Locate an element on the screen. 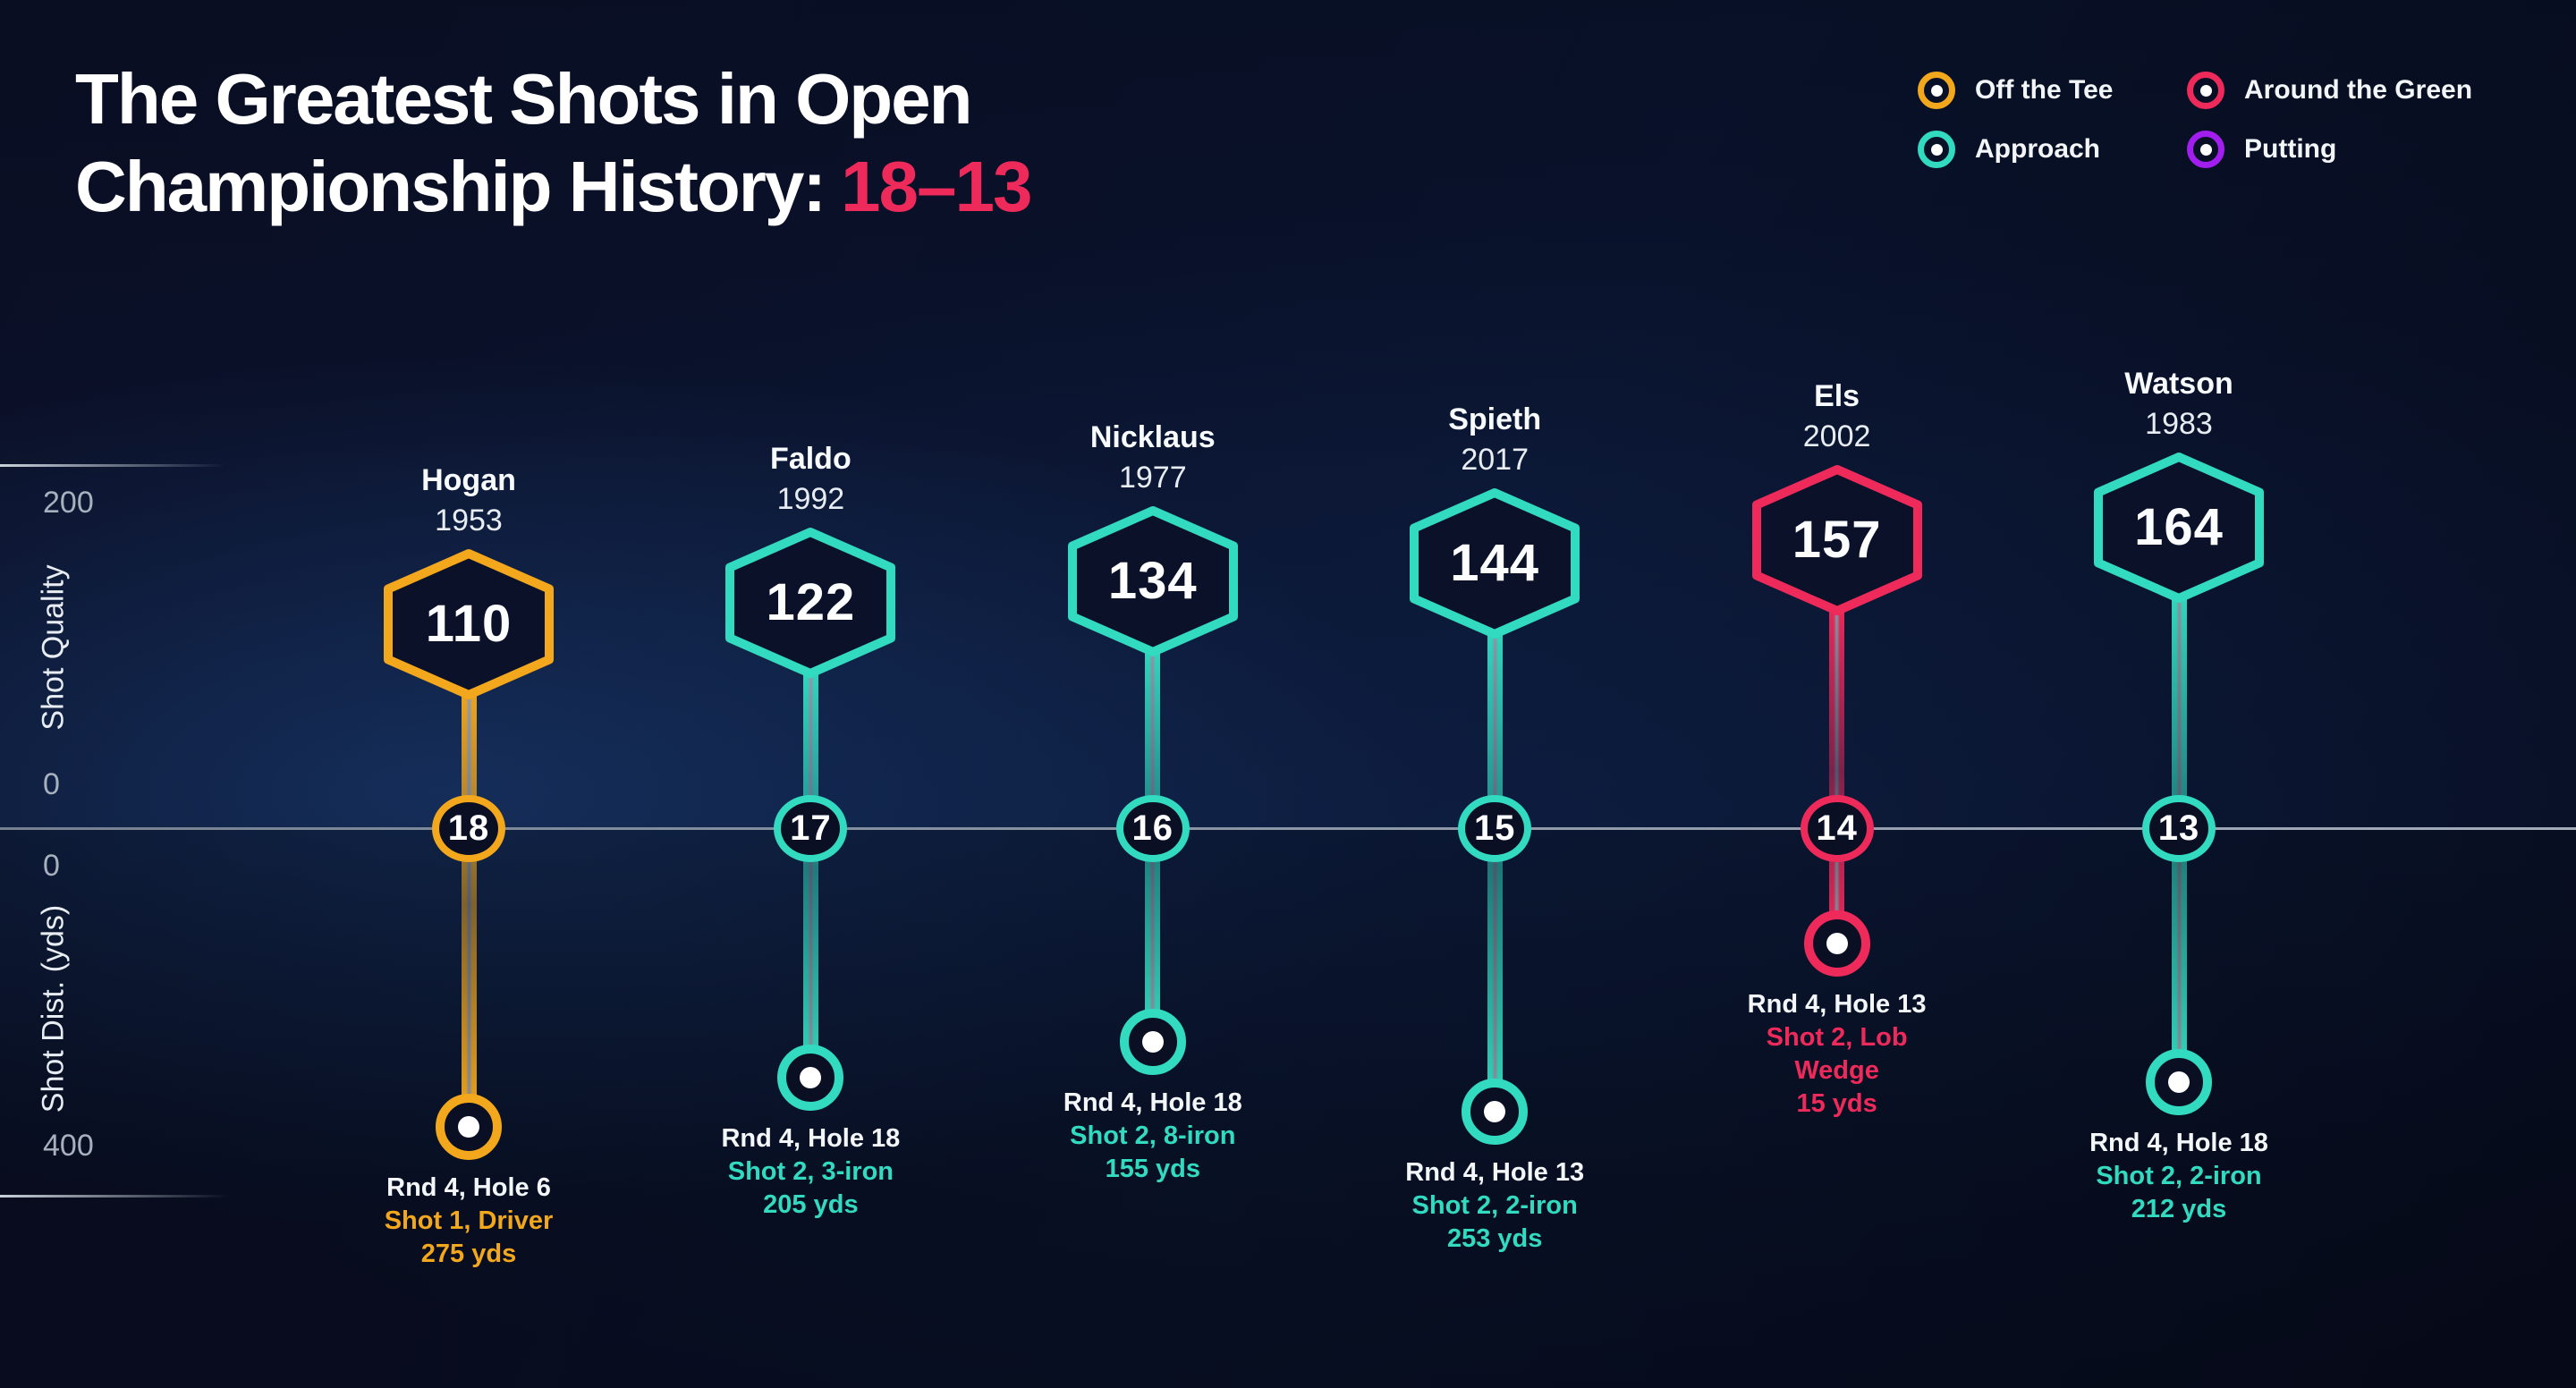  caption-line: Rnd 4, Hole 13 is located at coordinates (1495, 1172).